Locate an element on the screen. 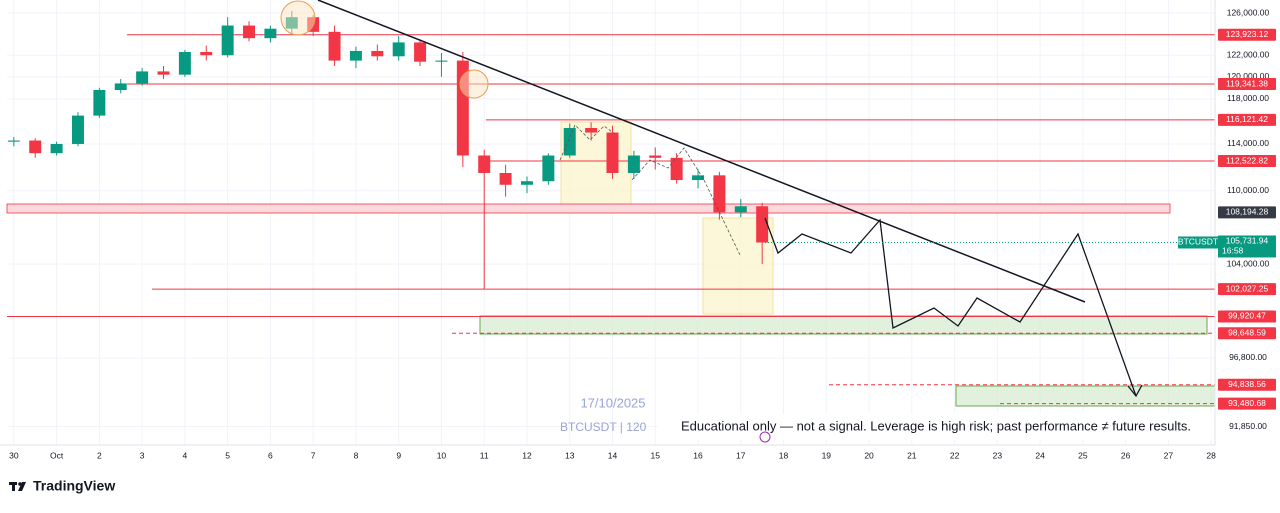 This screenshot has height=513, width=1280. y-tick-label: 114,000.00 is located at coordinates (1248, 143).